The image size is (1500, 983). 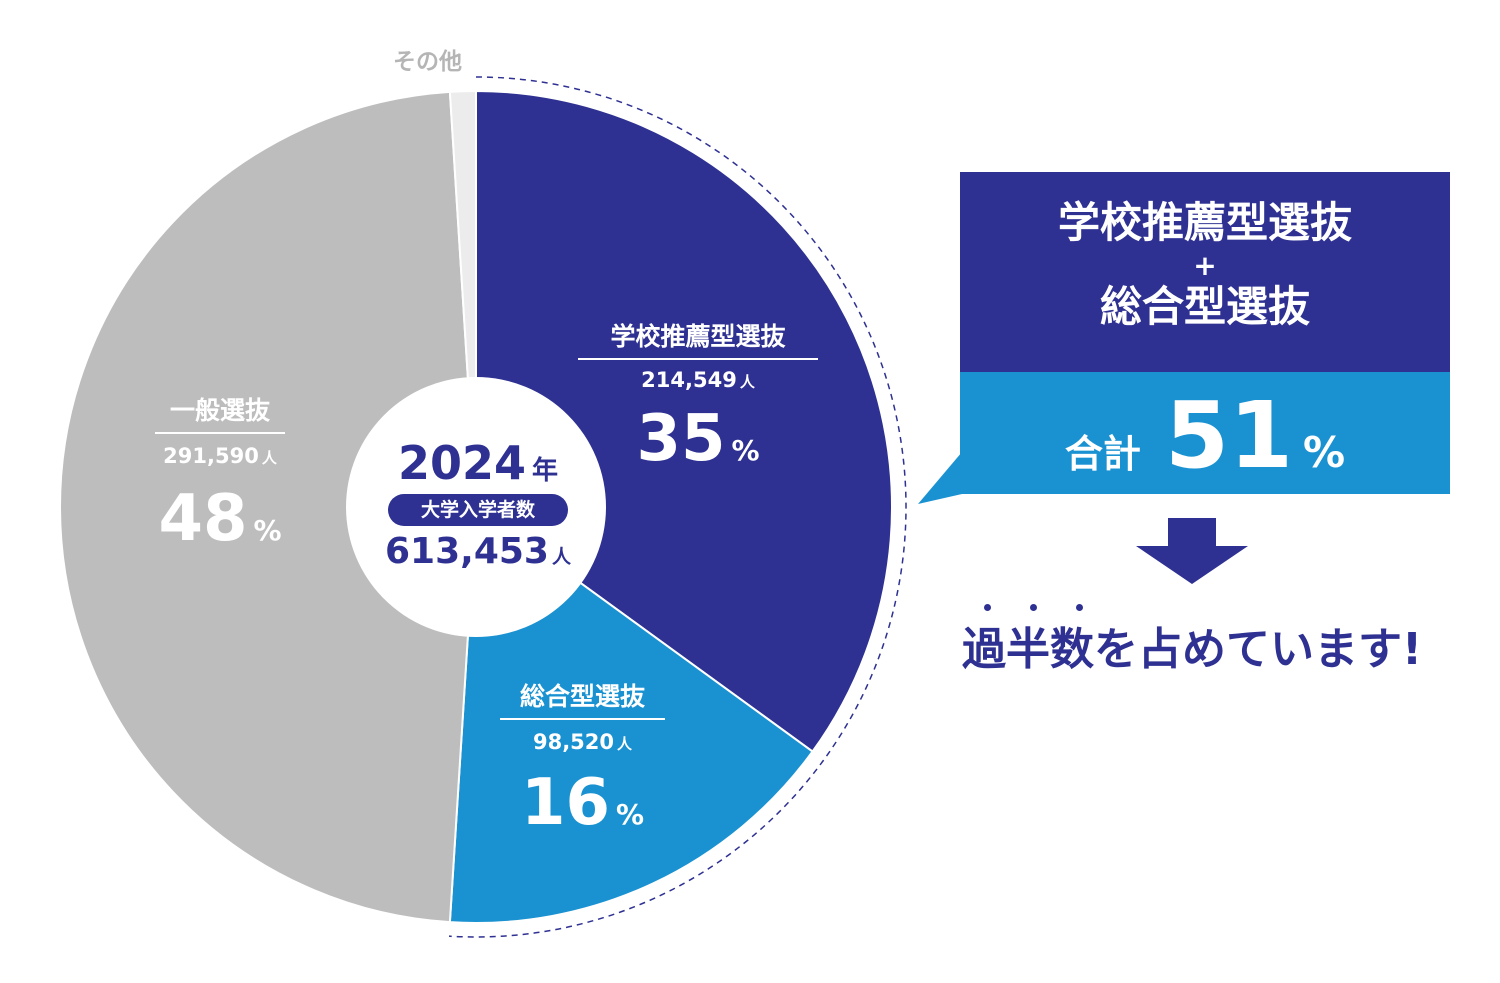 I want to click on slice-count-school-recommendation: 214,549 人, so click(x=698, y=380).